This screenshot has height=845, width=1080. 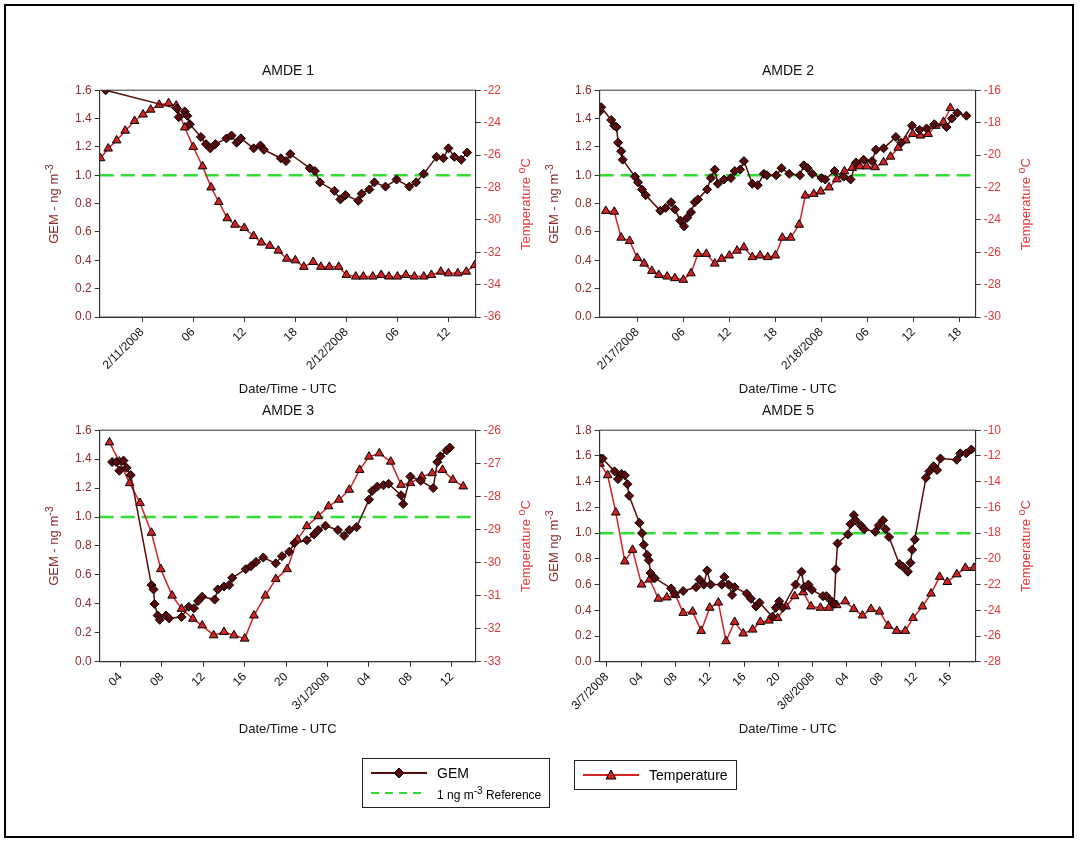 What do you see at coordinates (492, 316) in the screenshot?
I see `y2-tick-label: -36` at bounding box center [492, 316].